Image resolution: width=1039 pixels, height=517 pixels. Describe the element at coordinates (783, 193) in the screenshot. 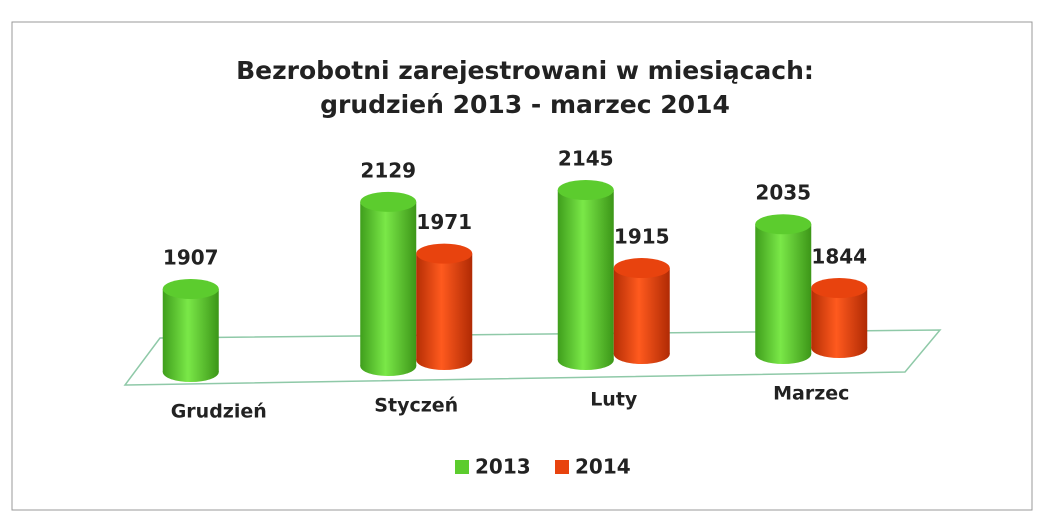

I see `data-label: 2035` at that location.